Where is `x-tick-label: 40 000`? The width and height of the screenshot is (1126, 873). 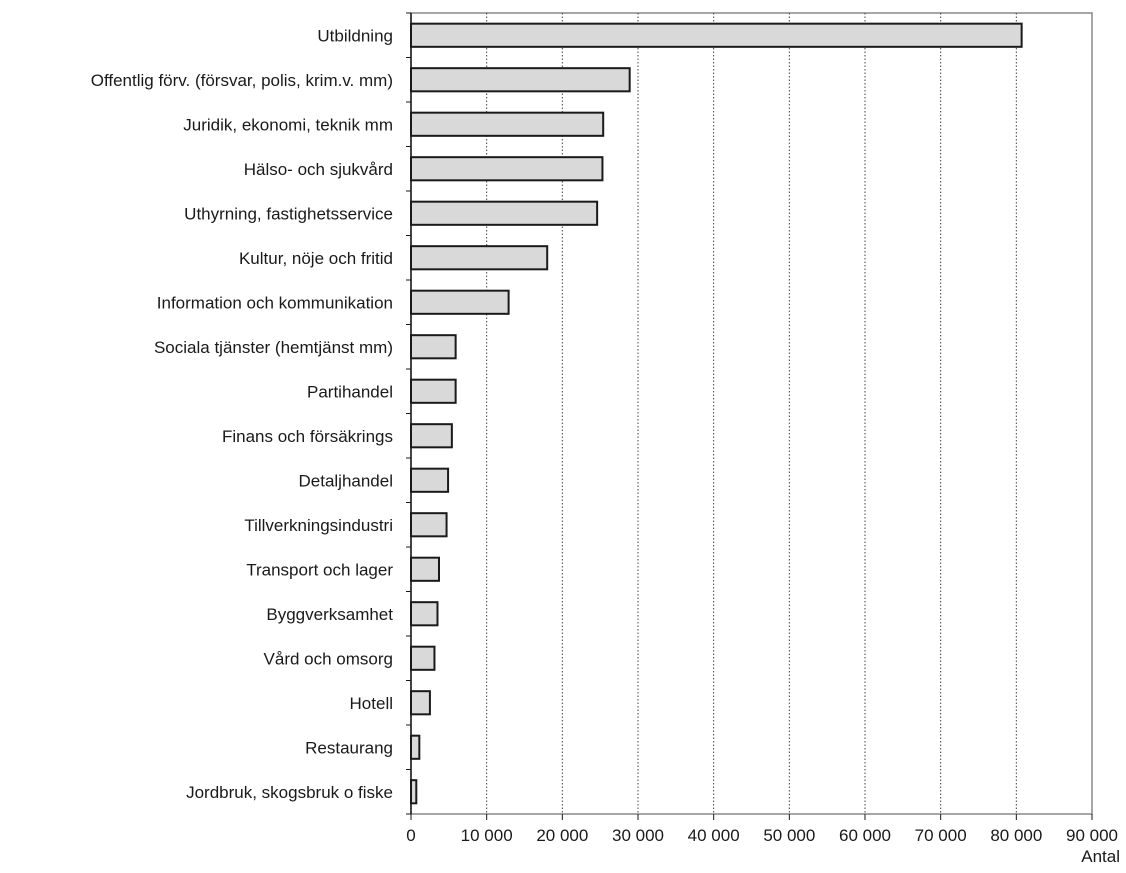 x-tick-label: 40 000 is located at coordinates (714, 835).